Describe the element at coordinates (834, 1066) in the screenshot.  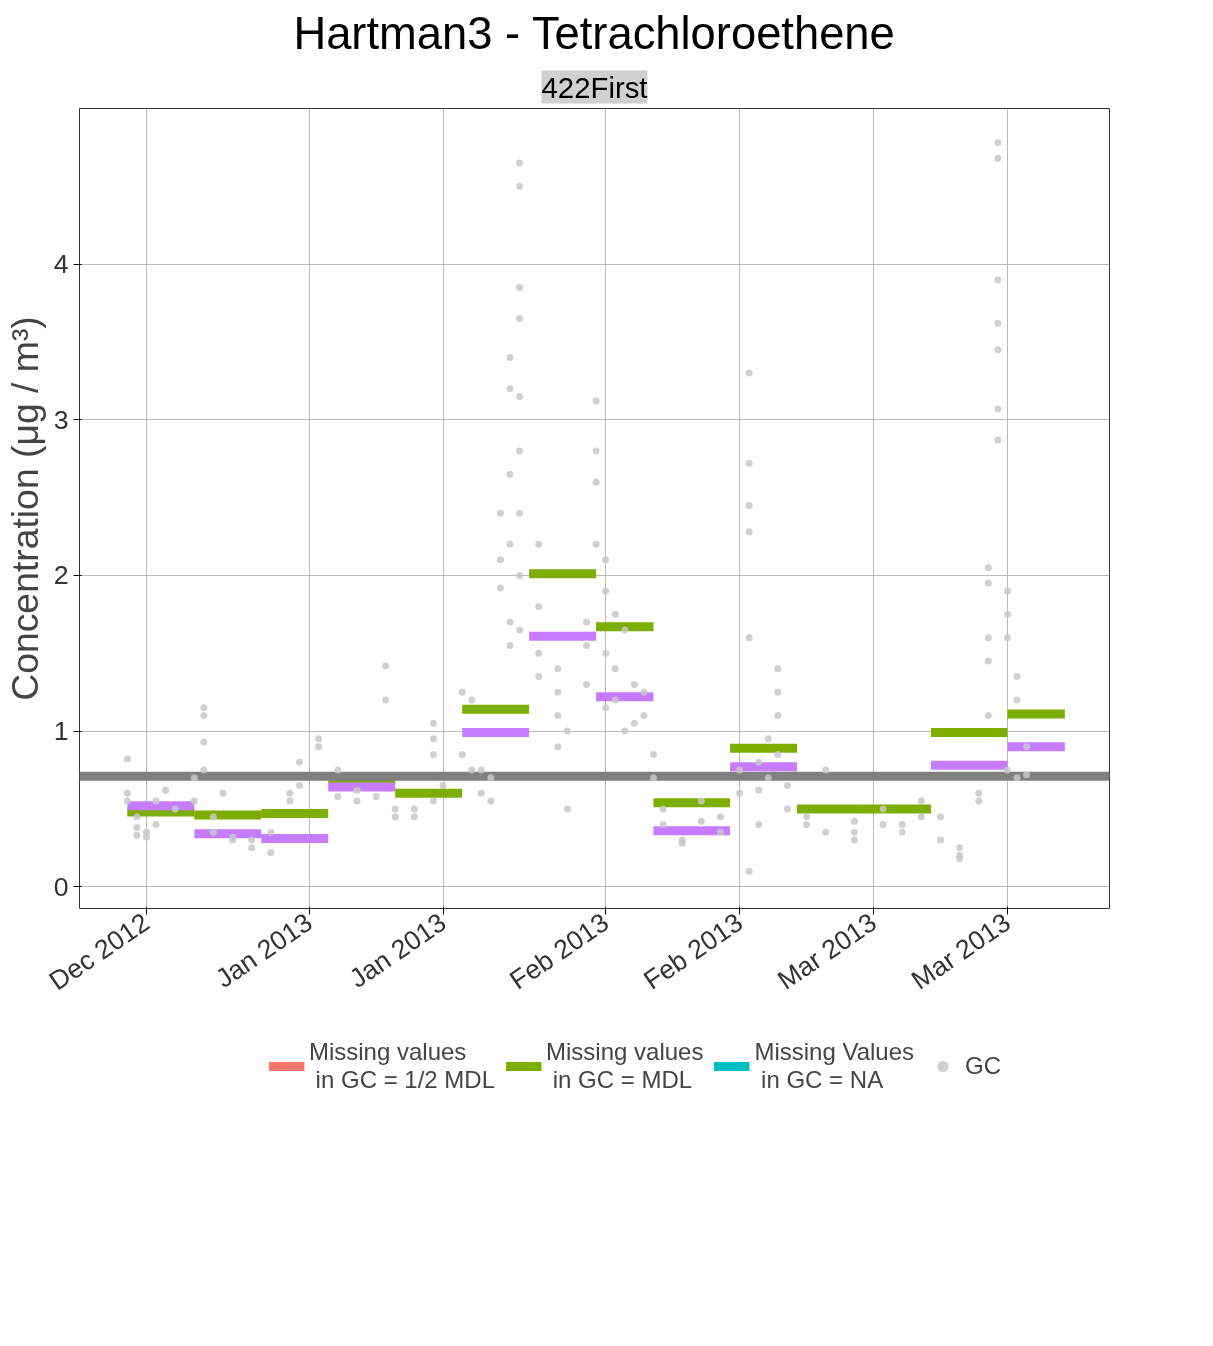
I see `legend-label: Missing Values in GC = NA` at that location.